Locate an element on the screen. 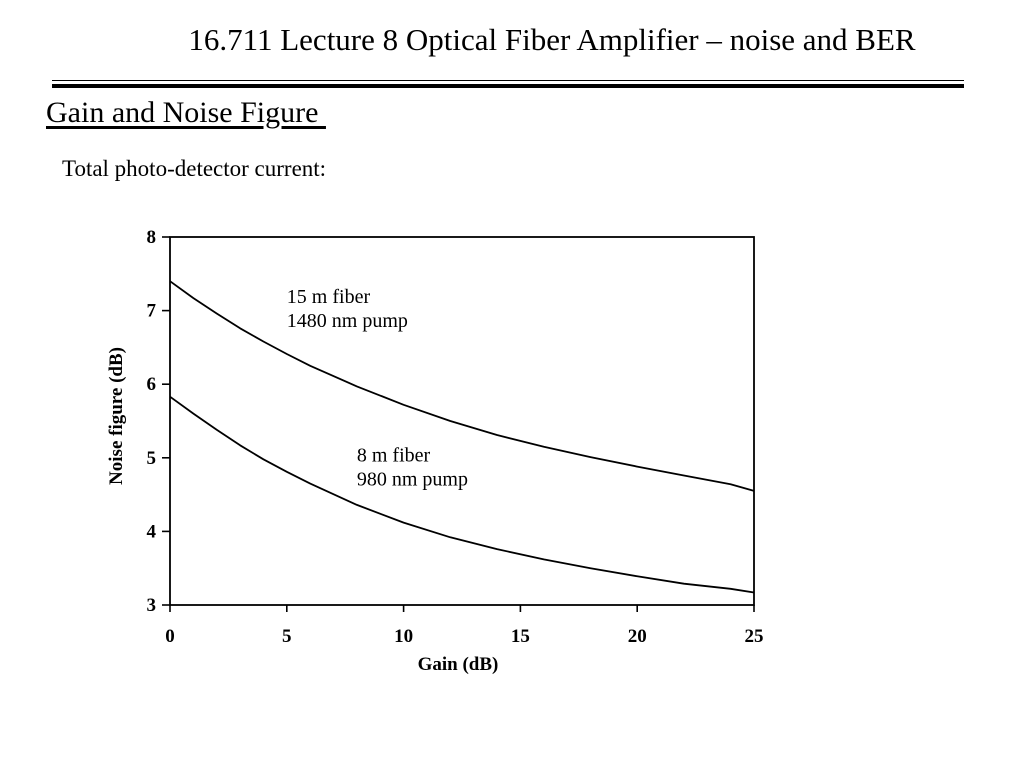 The width and height of the screenshot is (1024, 768). series-label-line: 980 nm pump is located at coordinates (412, 479).